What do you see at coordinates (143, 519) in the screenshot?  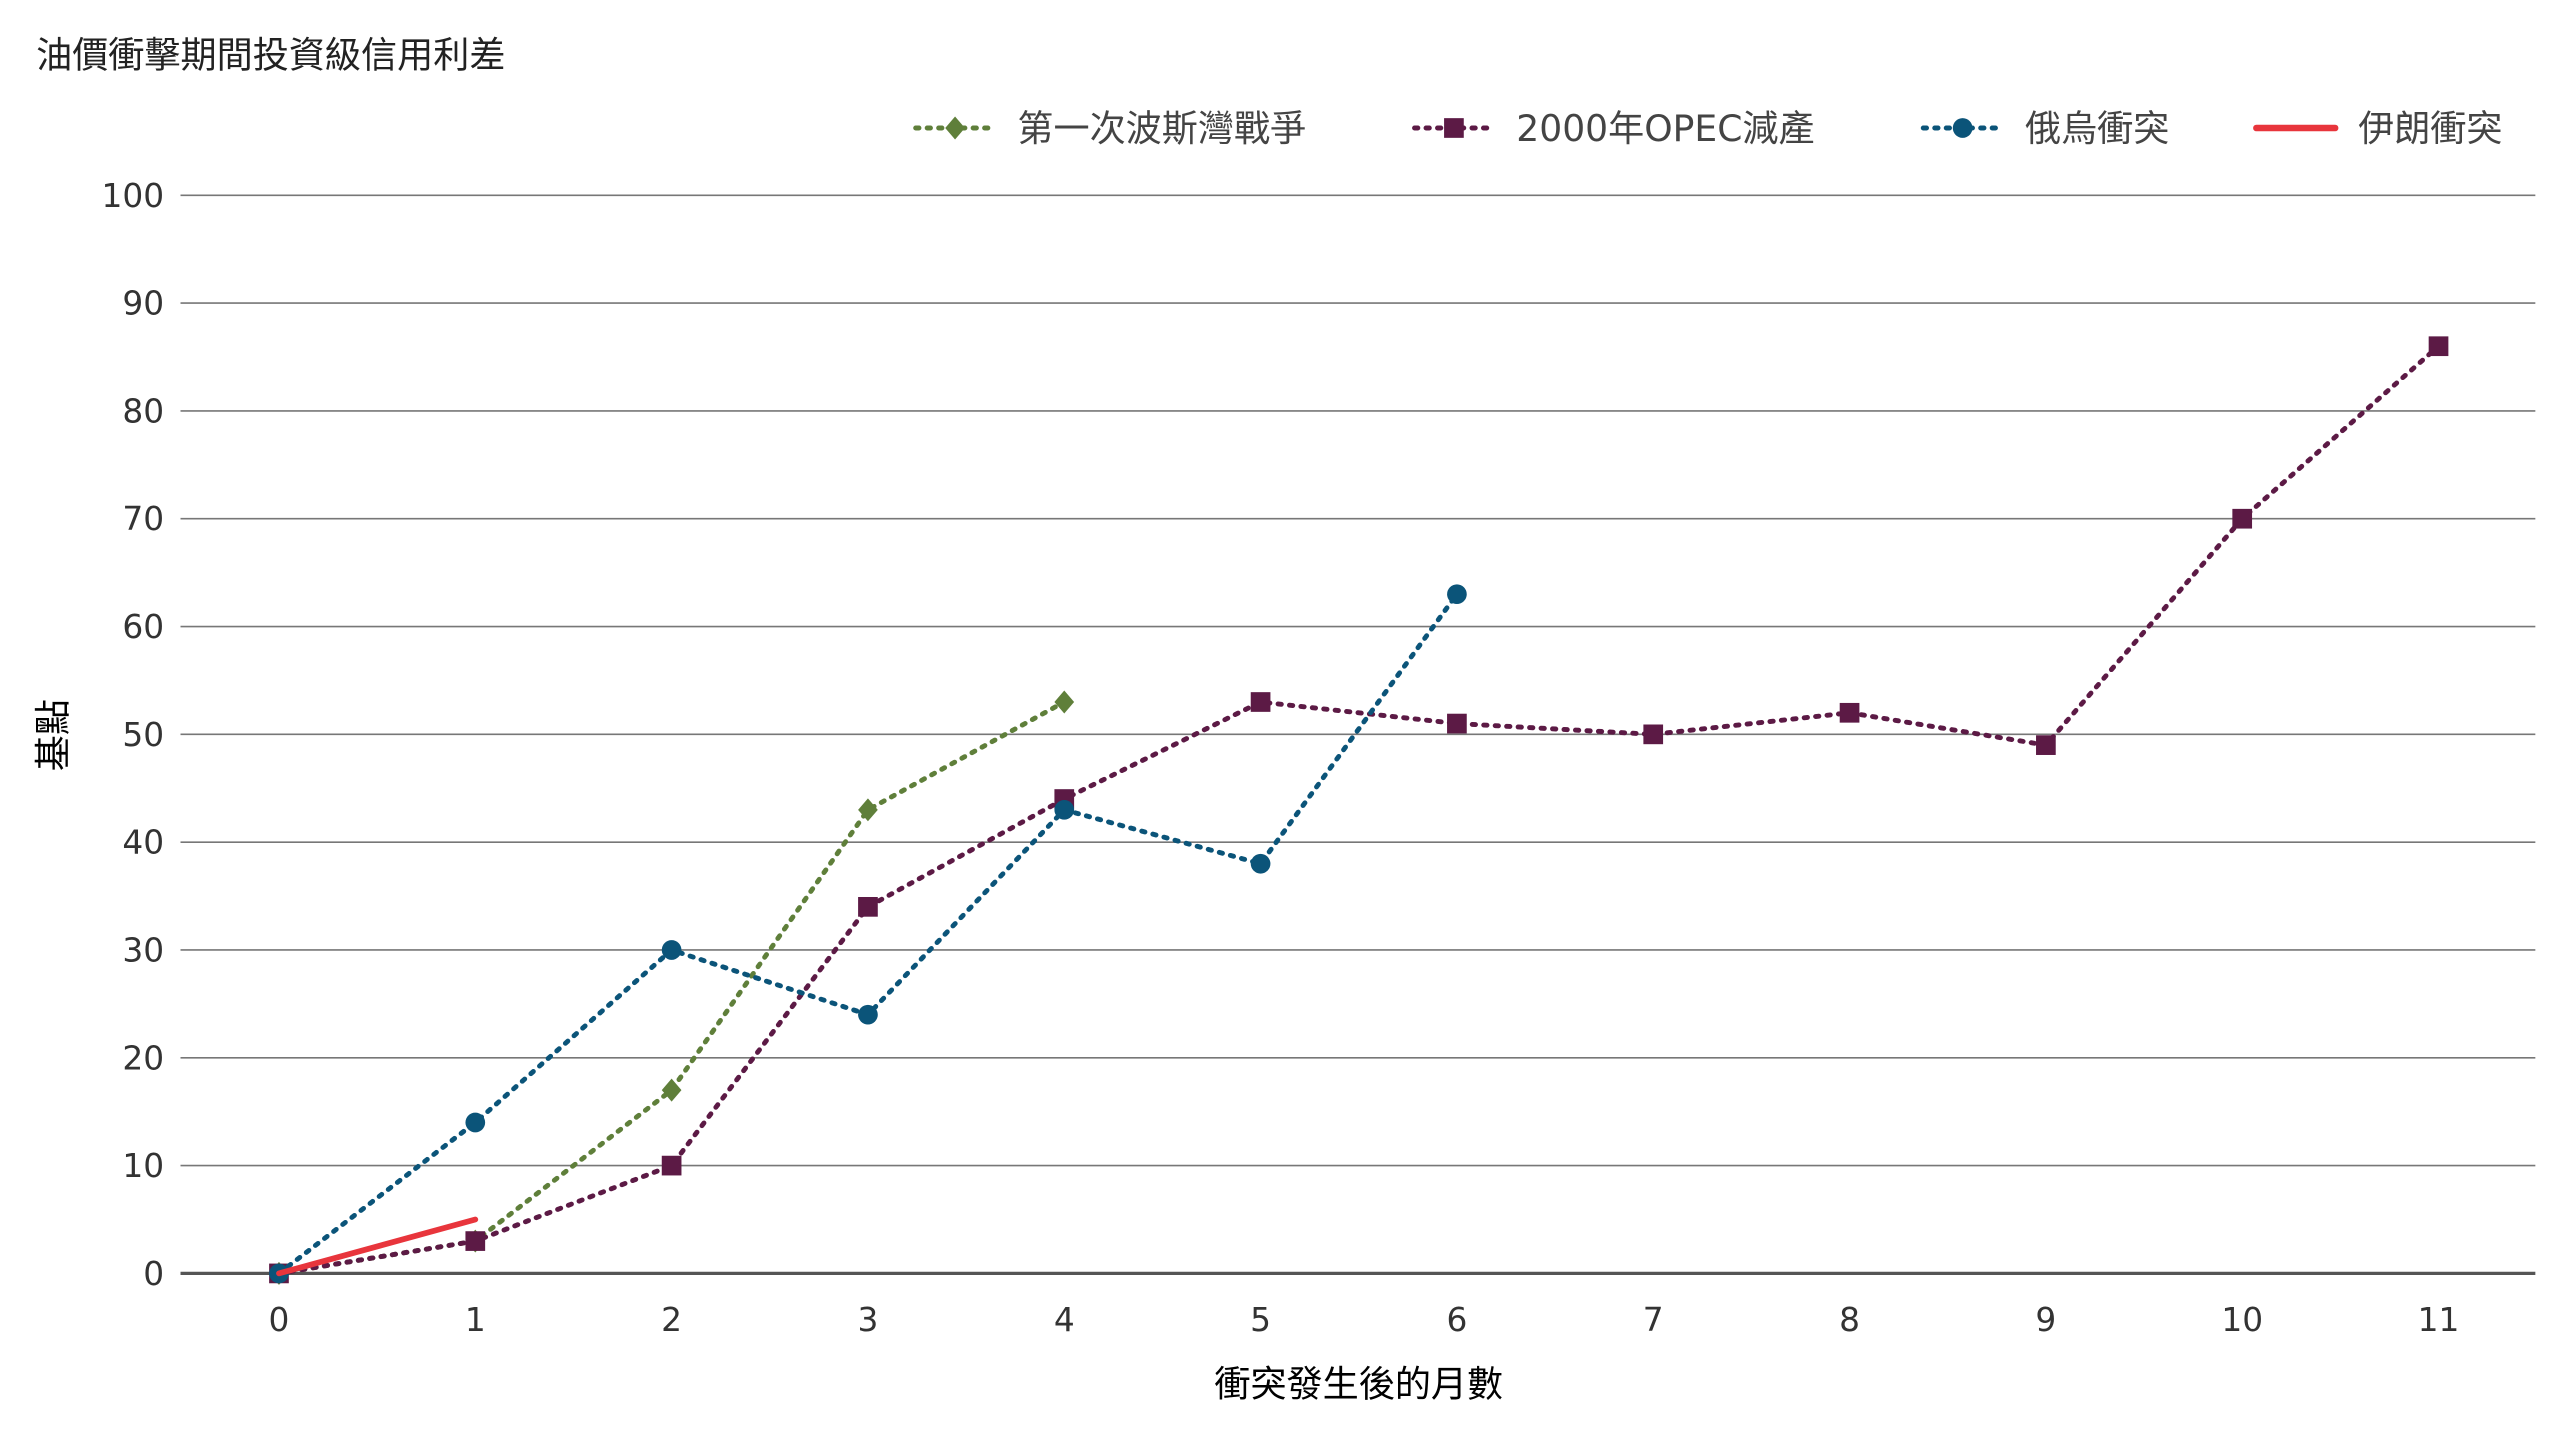 I see `y-tick-label: 70` at bounding box center [143, 519].